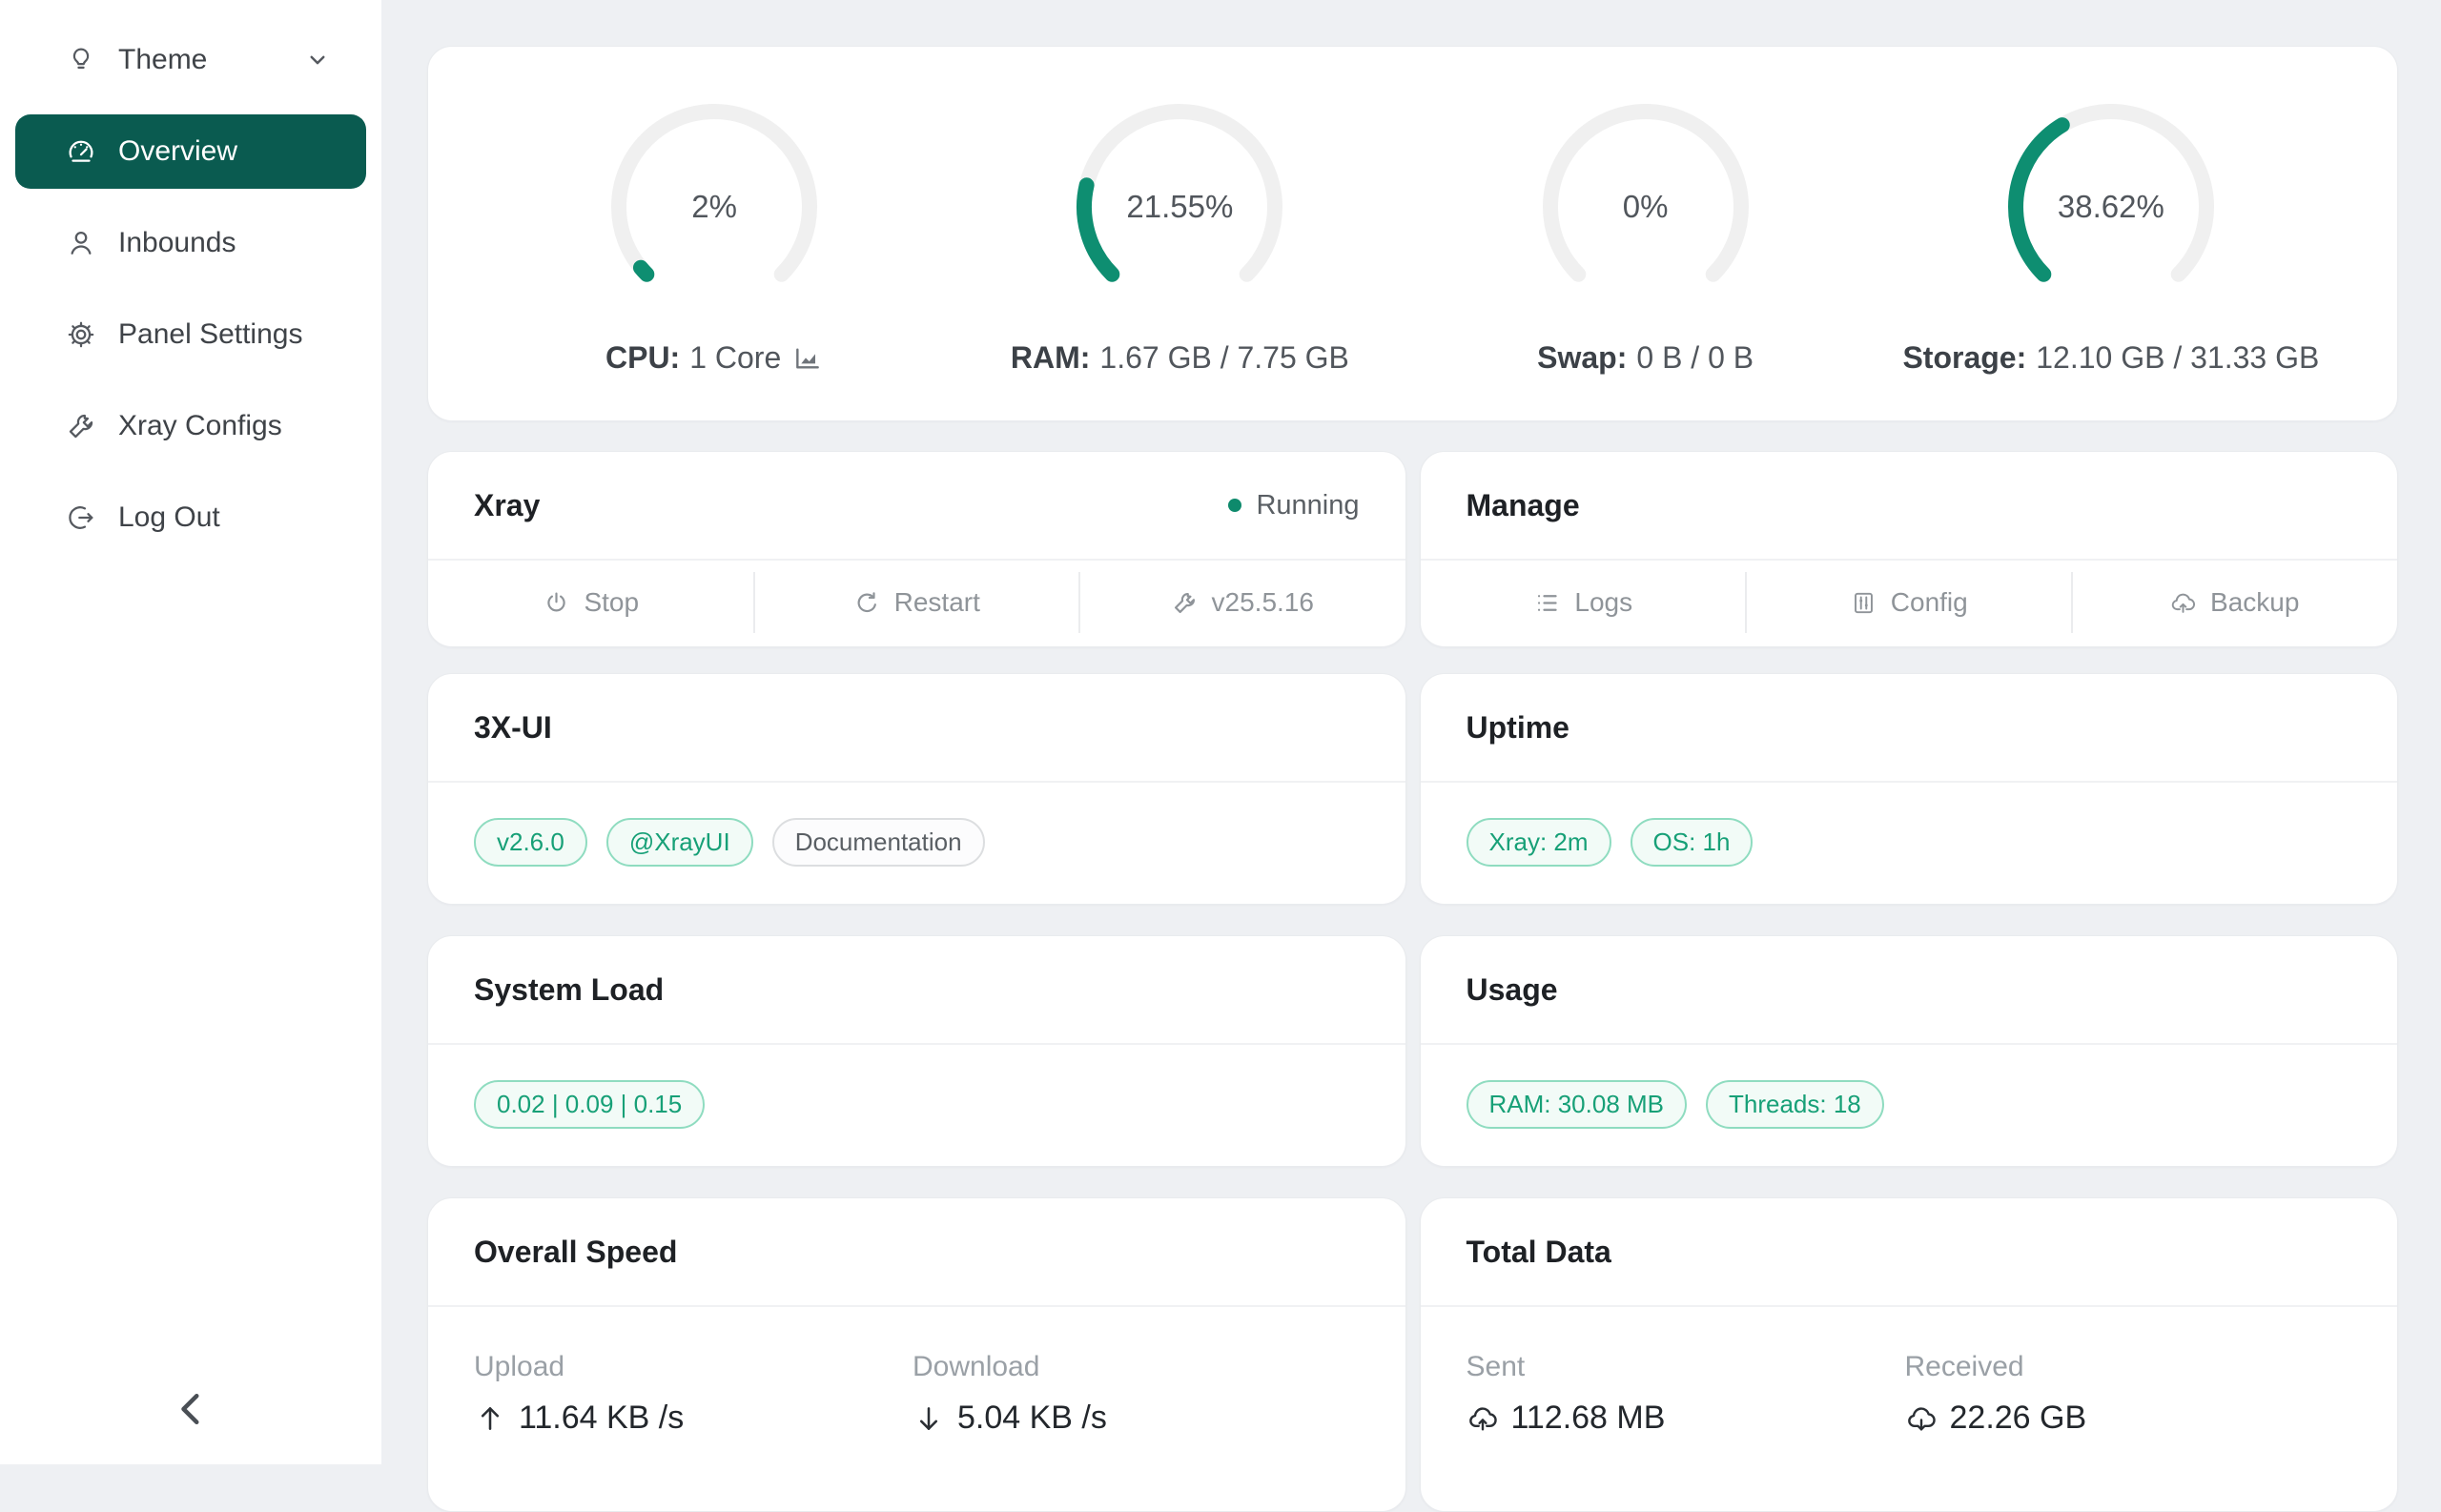 This screenshot has height=1512, width=2441. Describe the element at coordinates (178, 151) in the screenshot. I see `sidebar-item-label: Overview` at that location.